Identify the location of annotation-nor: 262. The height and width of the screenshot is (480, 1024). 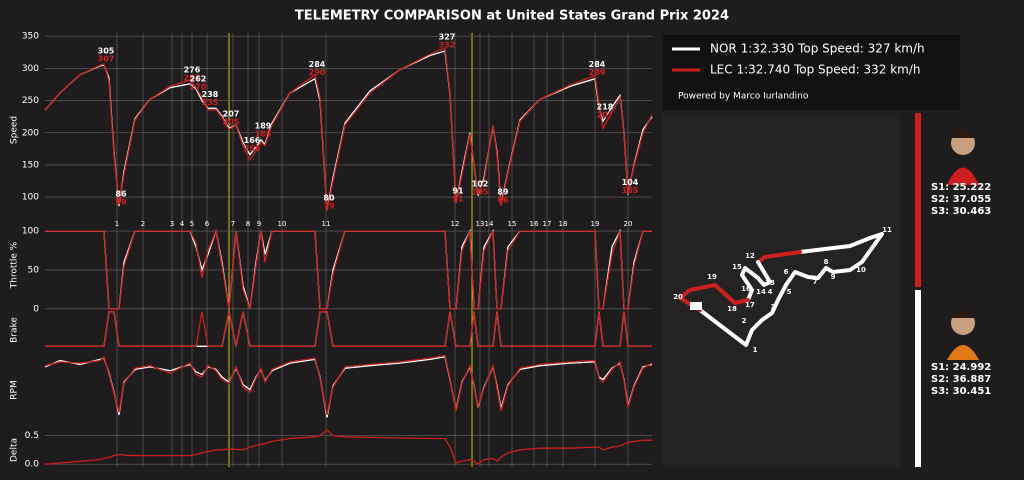
(198, 78).